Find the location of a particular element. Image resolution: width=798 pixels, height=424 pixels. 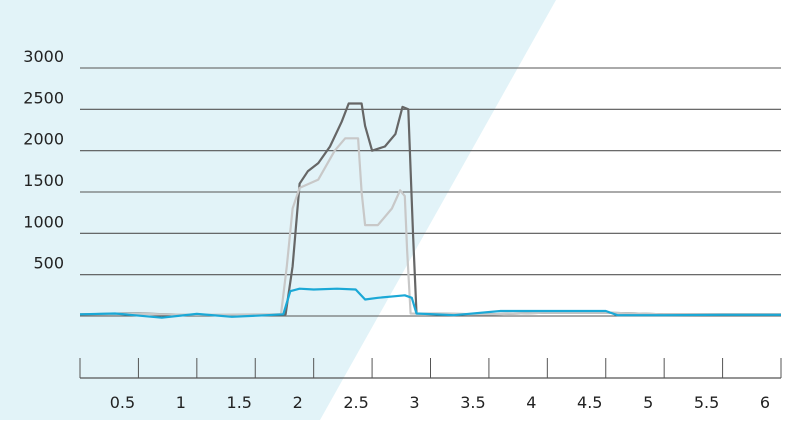

x-tick-label: 4.5 is located at coordinates (589, 402).